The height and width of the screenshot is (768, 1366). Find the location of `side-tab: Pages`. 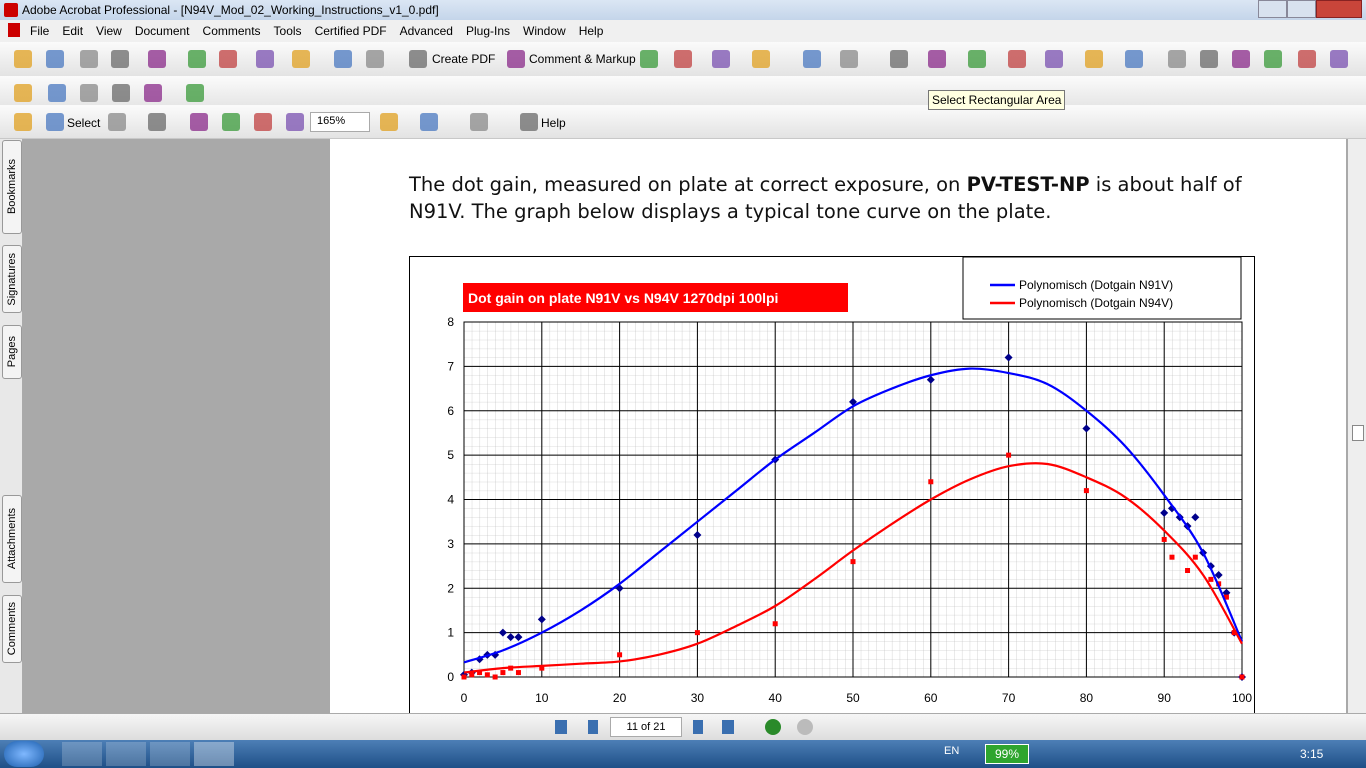

side-tab: Pages is located at coordinates (12, 352).